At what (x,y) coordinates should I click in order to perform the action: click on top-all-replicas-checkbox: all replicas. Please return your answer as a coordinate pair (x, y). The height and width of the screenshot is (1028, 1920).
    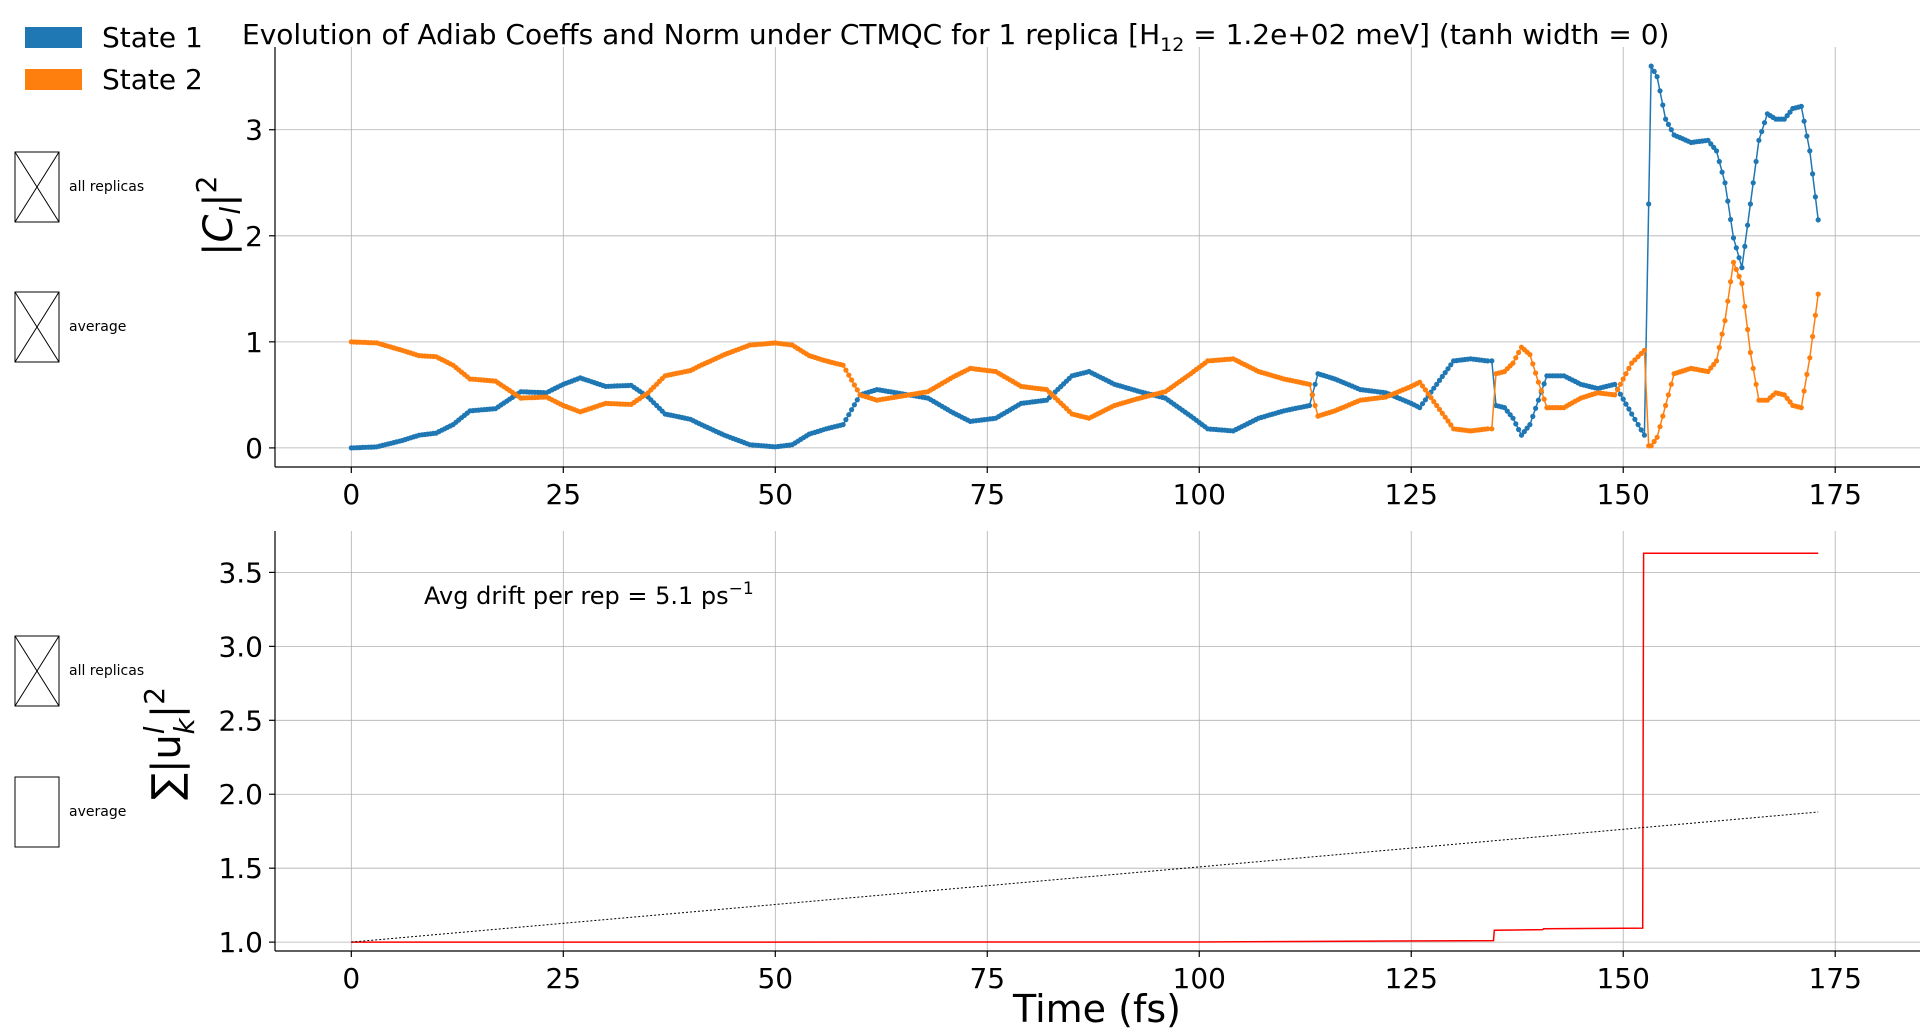
    Looking at the image, I should click on (79, 187).